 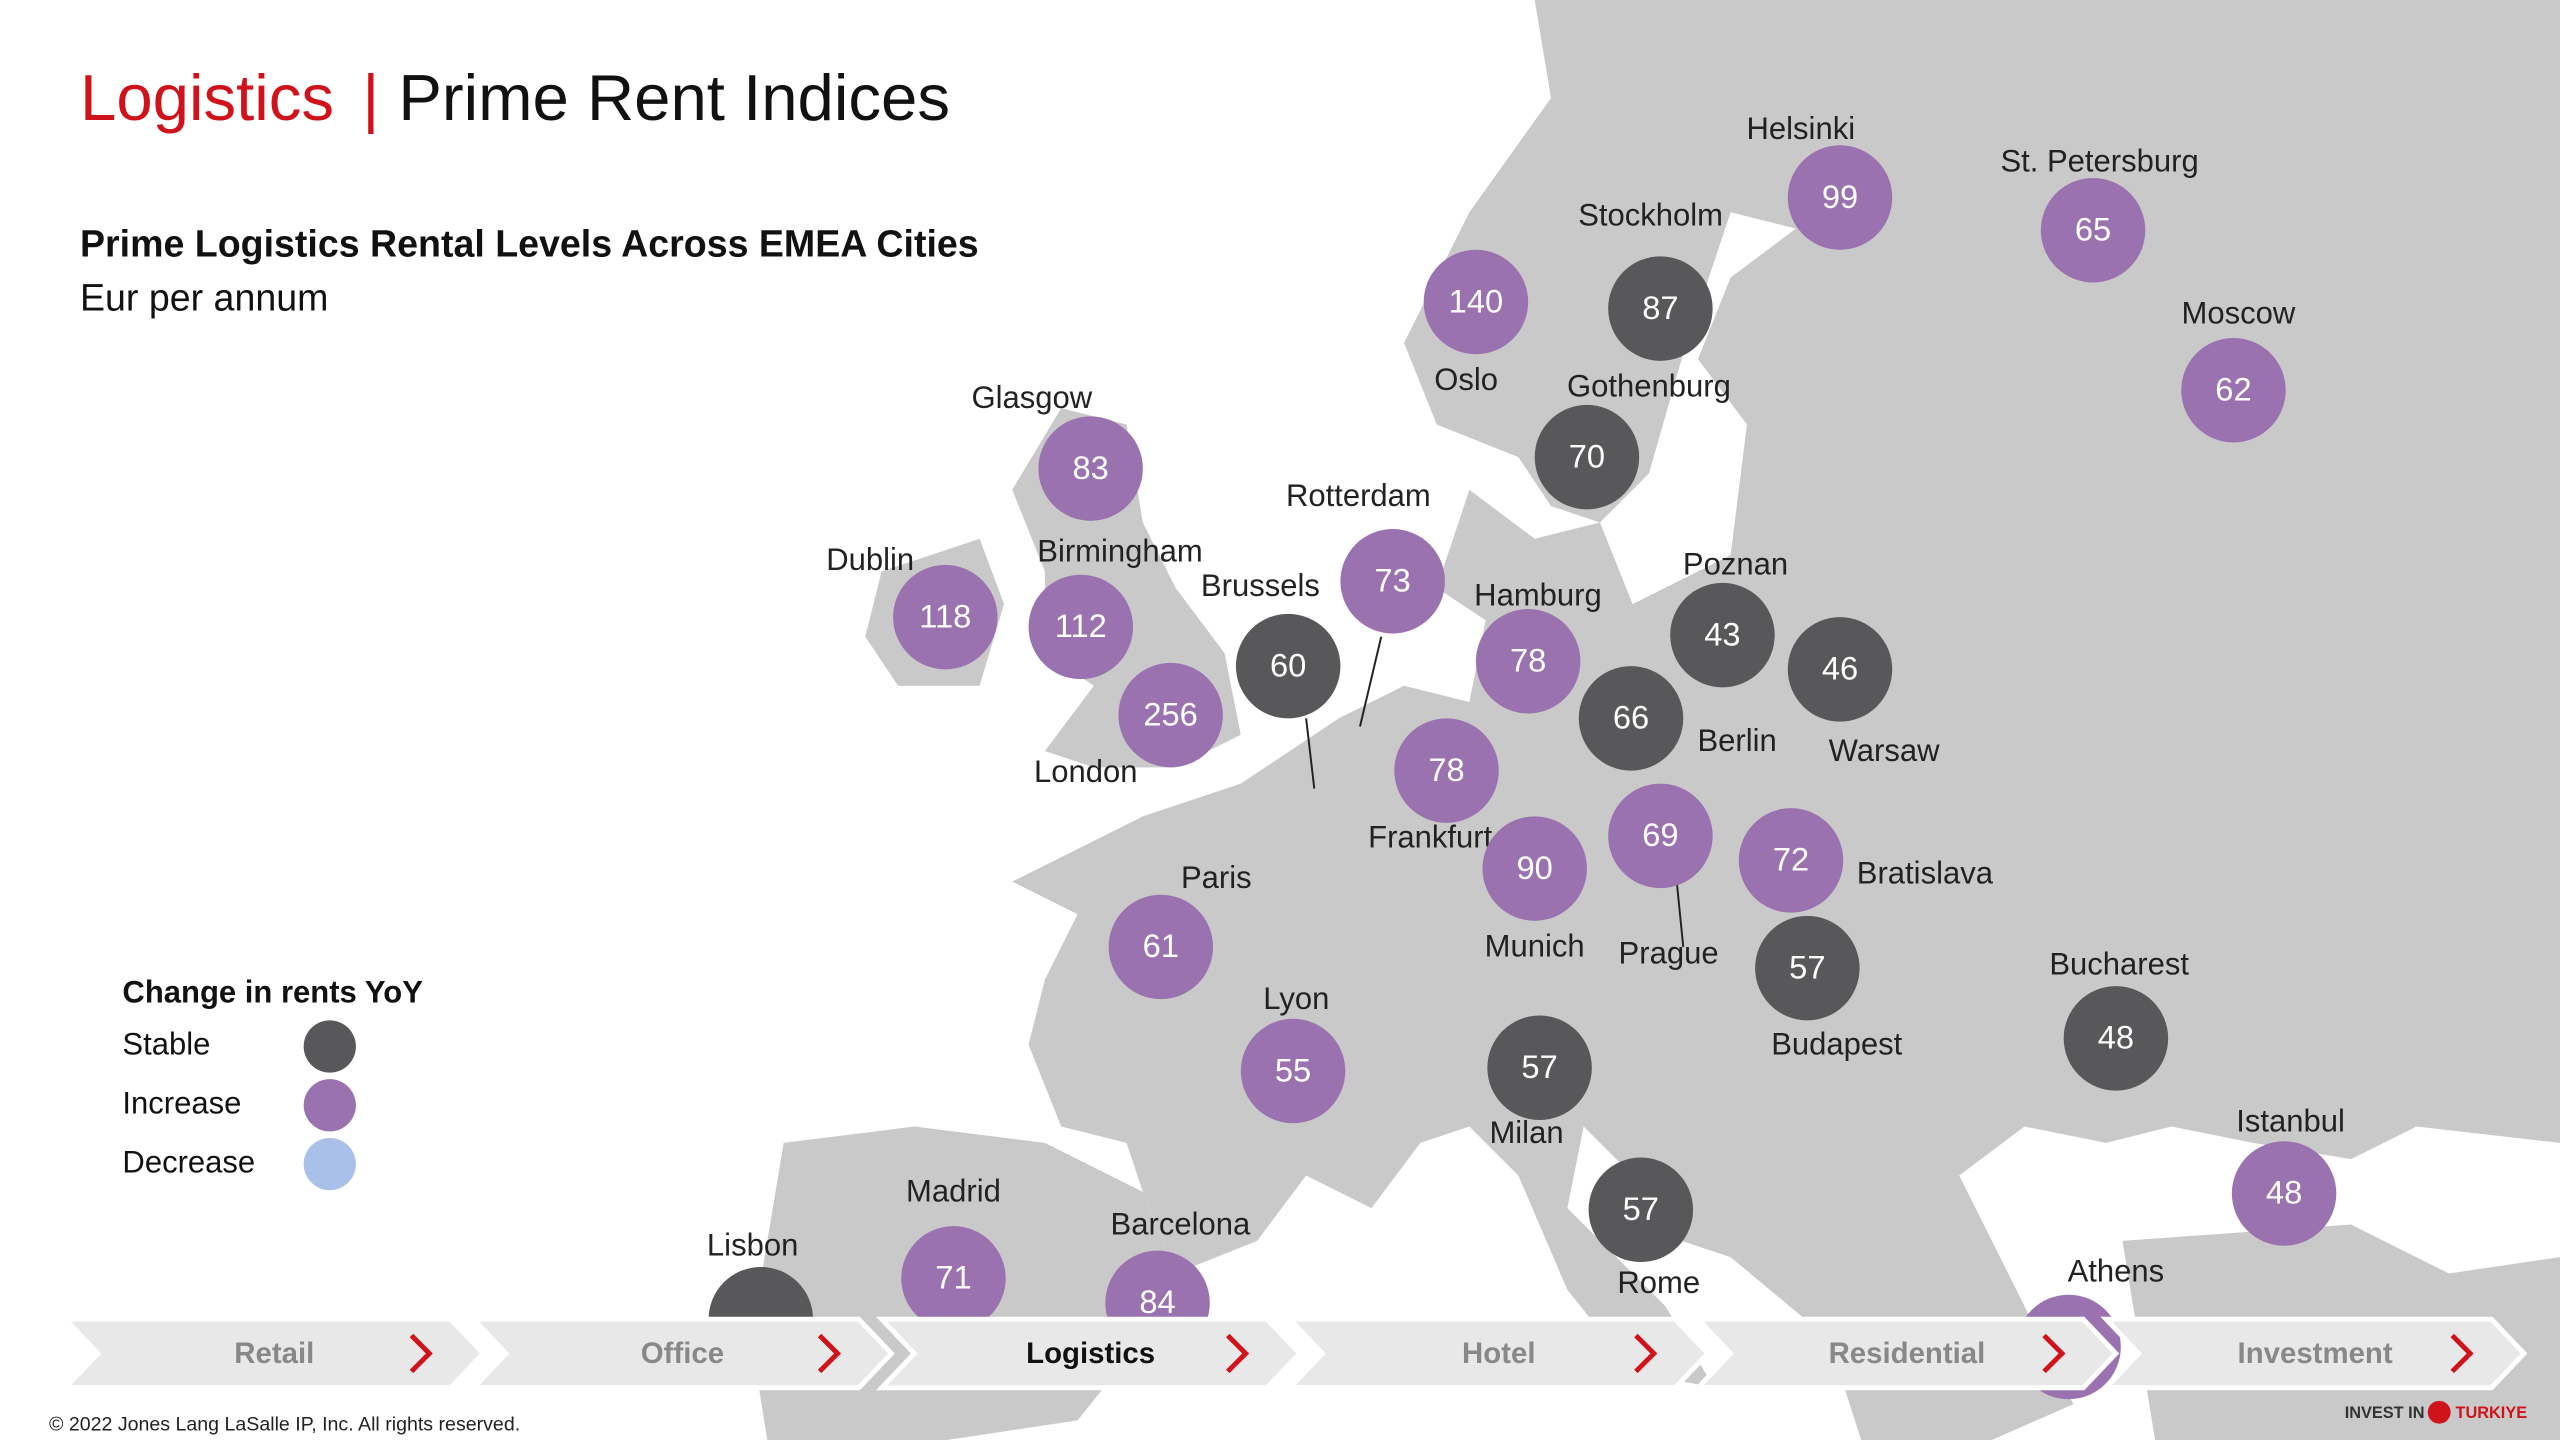 I want to click on city-value: 112, so click(x=1081, y=625).